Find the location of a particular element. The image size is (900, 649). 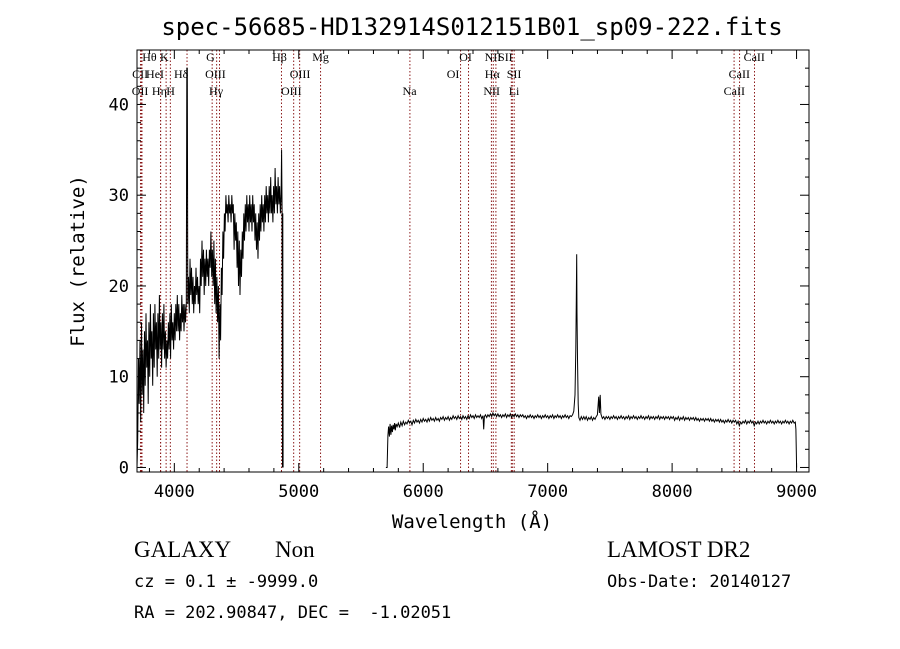

object-class: Non is located at coordinates (295, 549).